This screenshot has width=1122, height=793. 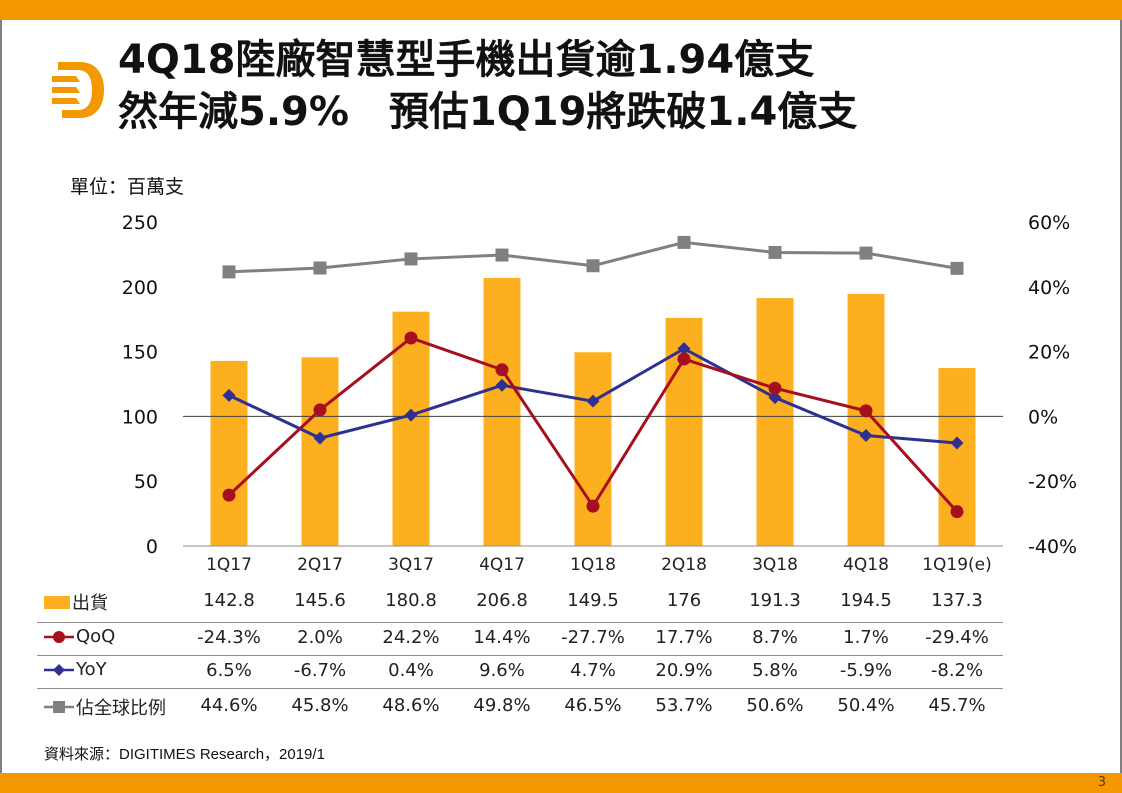 I want to click on category-label: 3Q18, so click(x=775, y=565).